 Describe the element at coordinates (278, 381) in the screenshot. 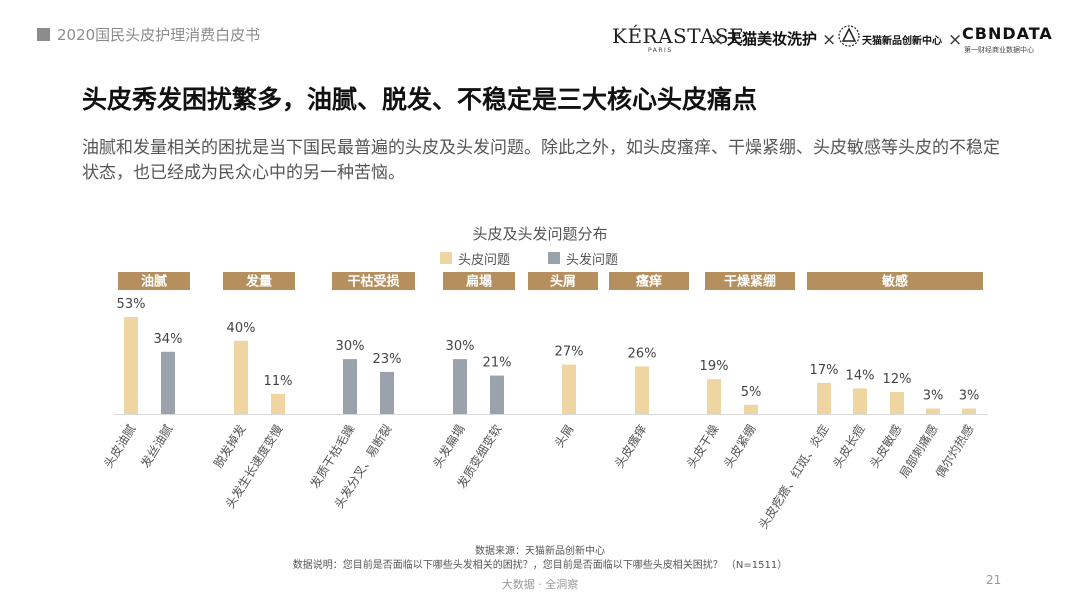

I see `data-label: 11%` at that location.